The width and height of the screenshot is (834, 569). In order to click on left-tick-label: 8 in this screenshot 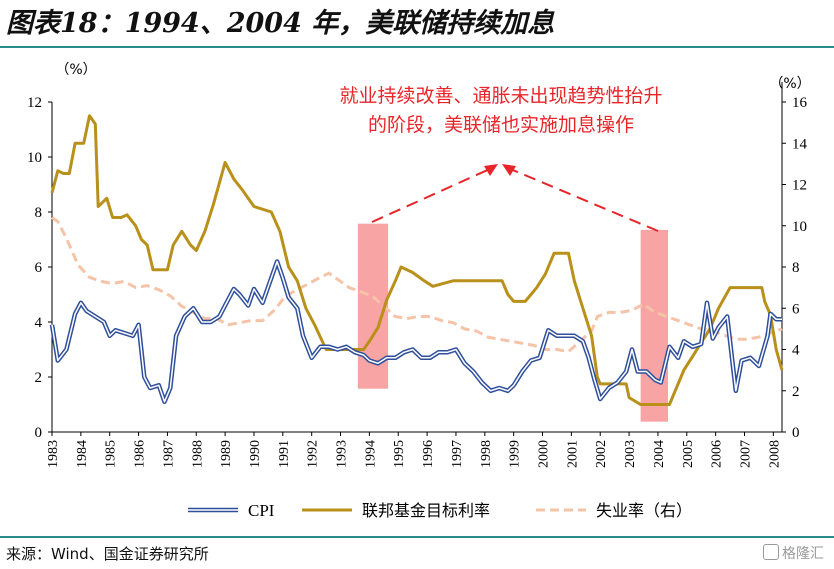, I will do `click(39, 213)`.